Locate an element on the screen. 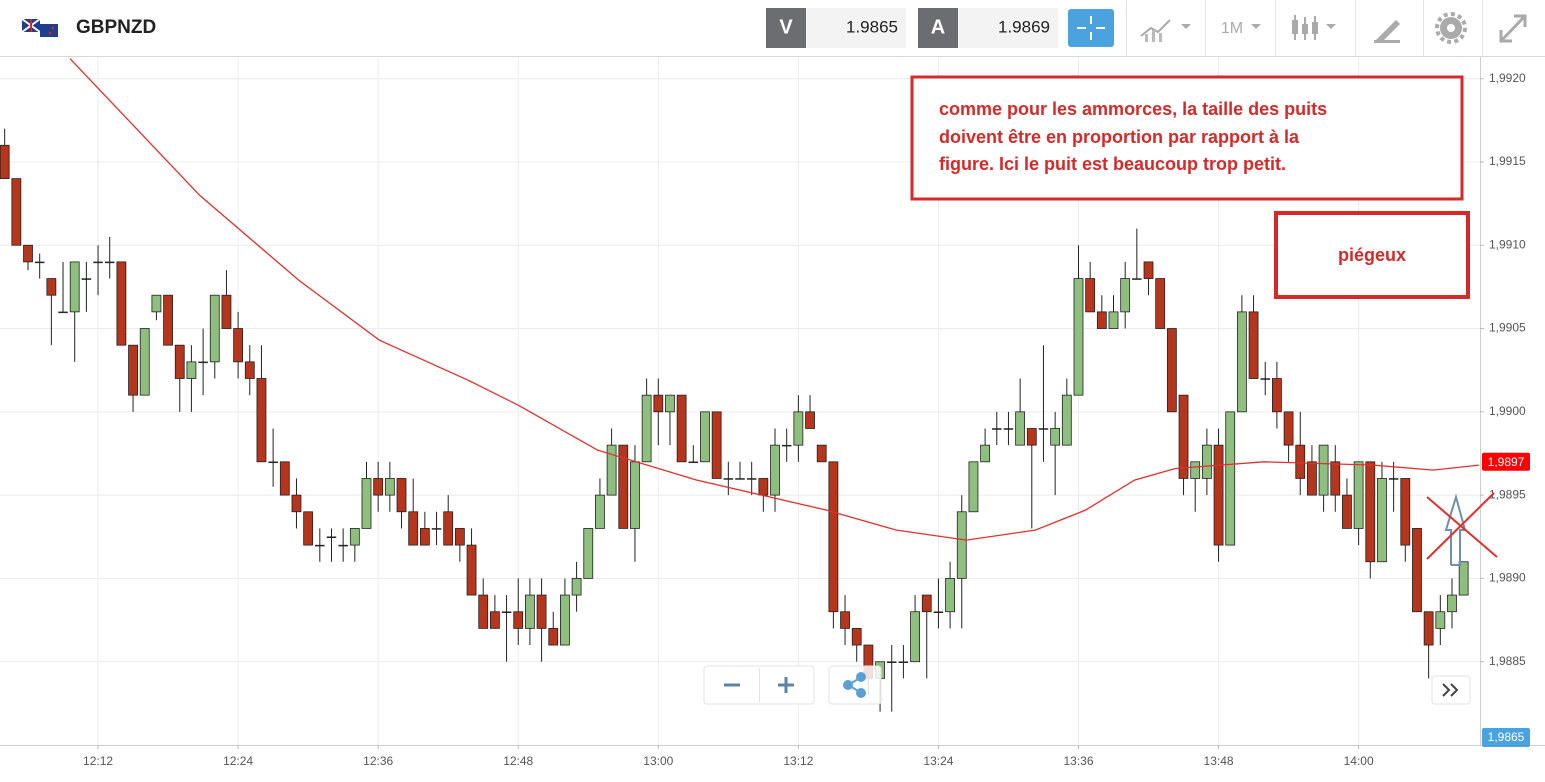 The height and width of the screenshot is (782, 1545). buy-button is located at coordinates (938, 28).